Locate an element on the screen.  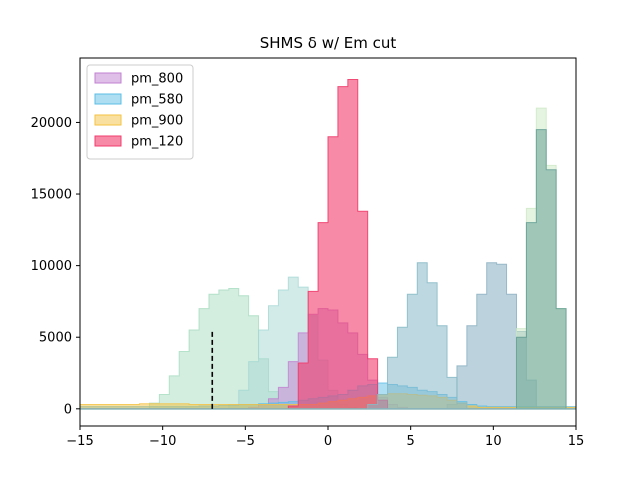
x-axis: −15 −10 −5 0 5 10 15 is located at coordinates (325, 437).